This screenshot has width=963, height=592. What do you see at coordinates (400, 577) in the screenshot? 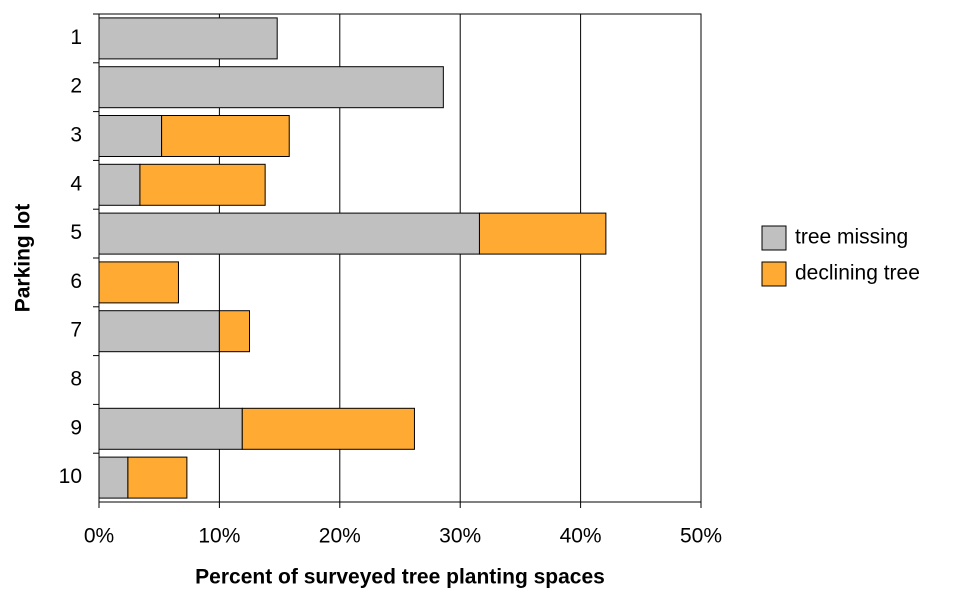
I see `x-axis-title: Percent of surveyed tree planting spaces` at bounding box center [400, 577].